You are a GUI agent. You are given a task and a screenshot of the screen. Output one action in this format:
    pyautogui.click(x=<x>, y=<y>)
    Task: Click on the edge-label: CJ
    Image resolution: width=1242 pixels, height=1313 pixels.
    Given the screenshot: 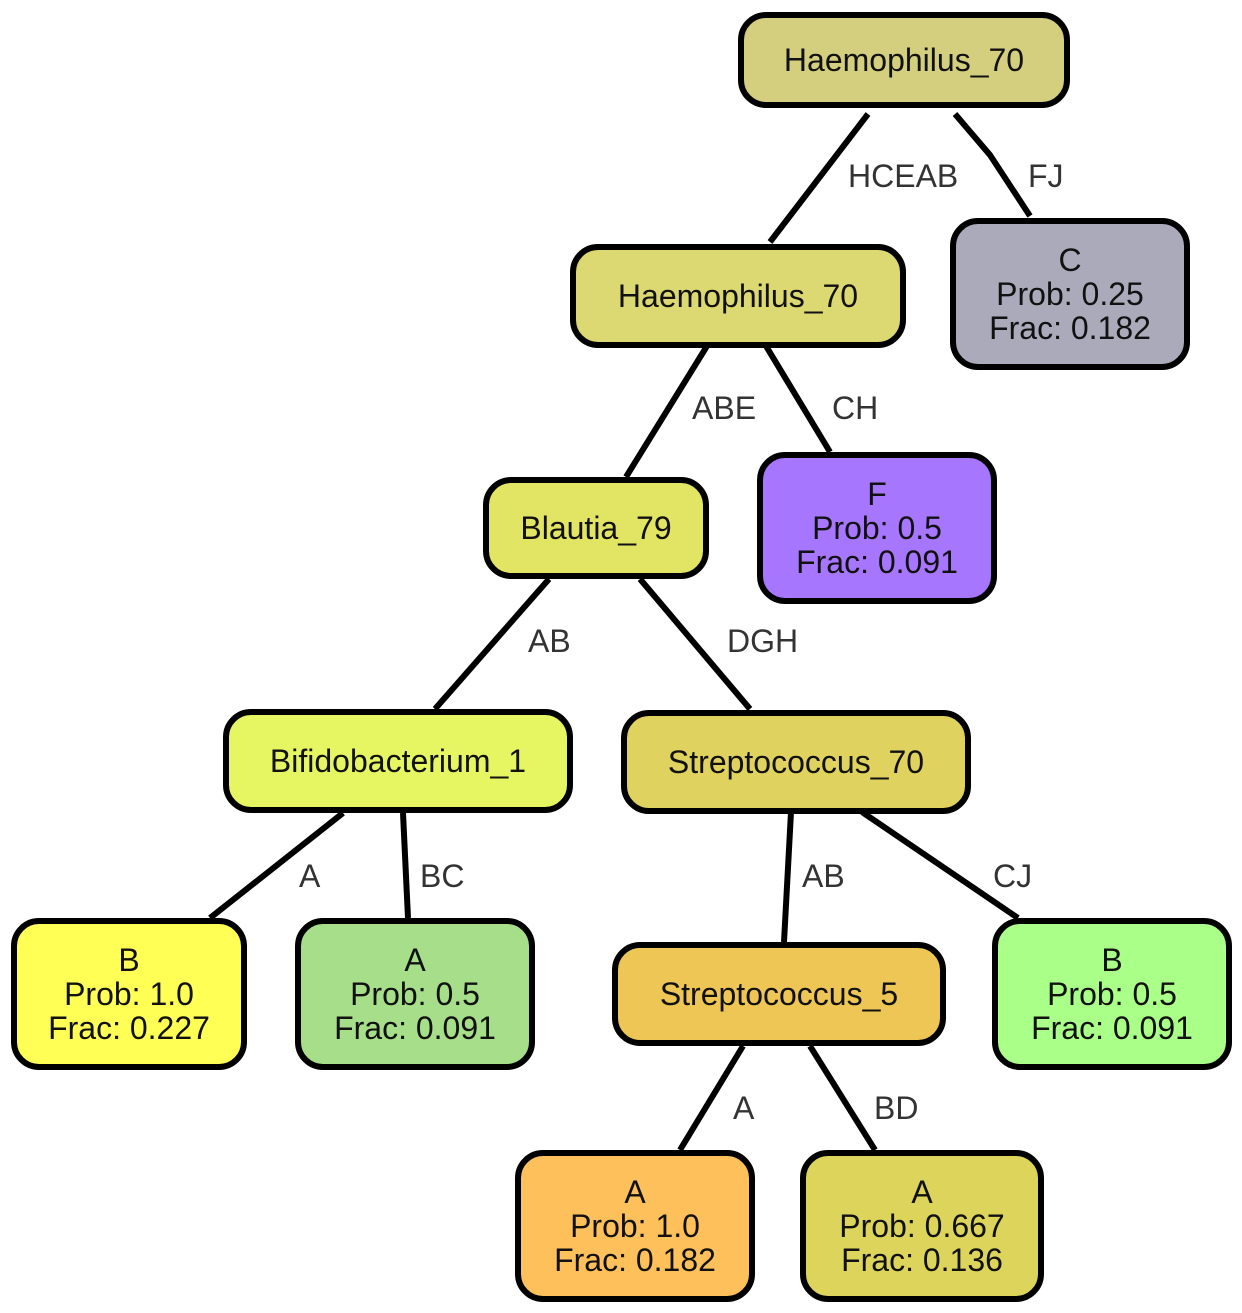 What is the action you would take?
    pyautogui.click(x=1013, y=876)
    